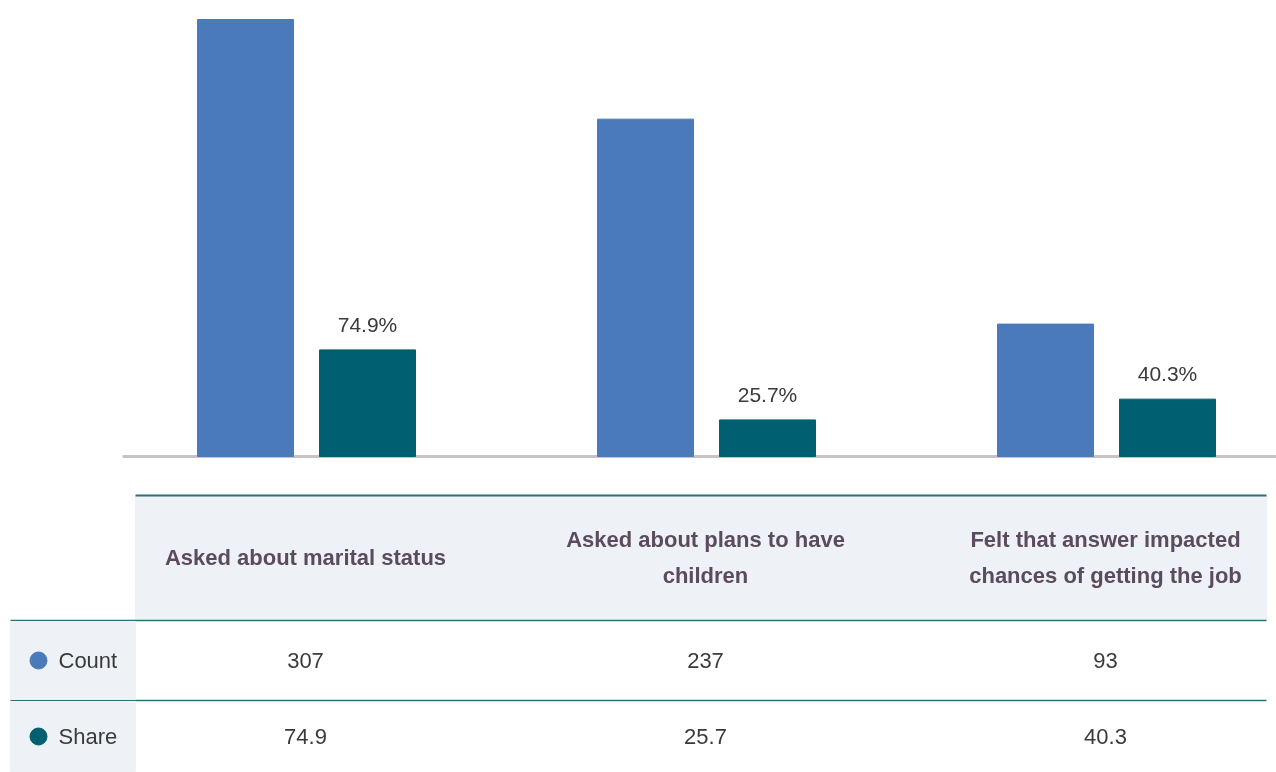 This screenshot has height=772, width=1276. Describe the element at coordinates (767, 394) in the screenshot. I see `annotation: 25.7%` at that location.